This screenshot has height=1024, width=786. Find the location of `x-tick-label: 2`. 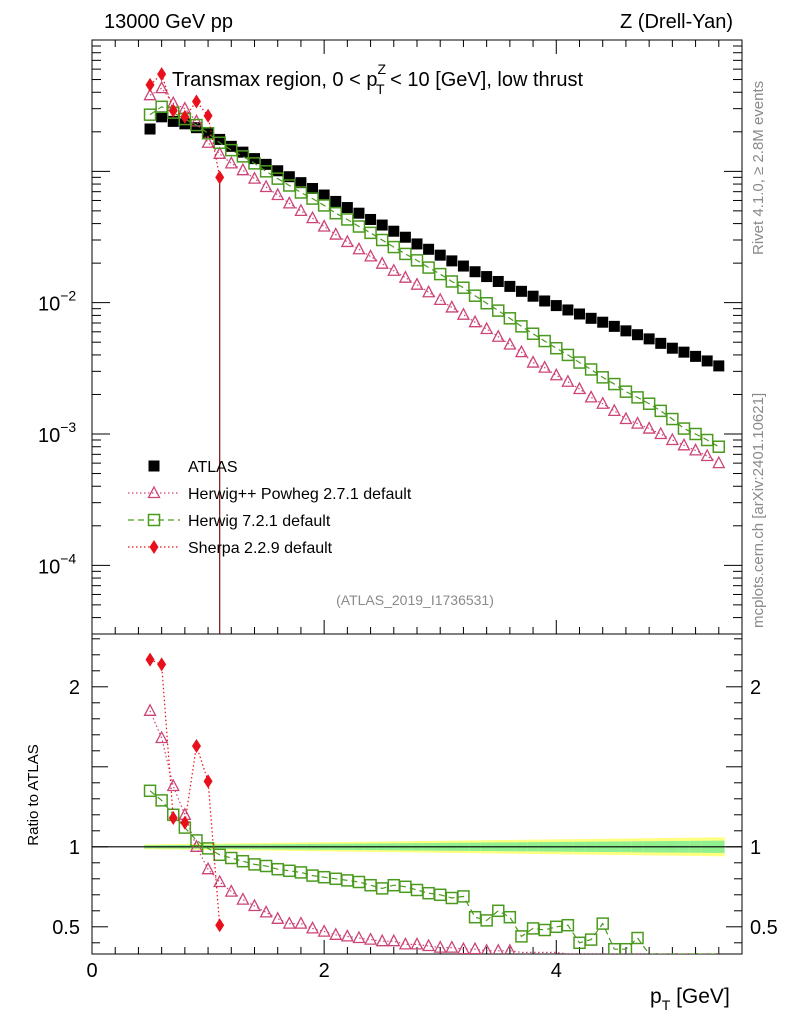

x-tick-label: 2 is located at coordinates (324, 971).